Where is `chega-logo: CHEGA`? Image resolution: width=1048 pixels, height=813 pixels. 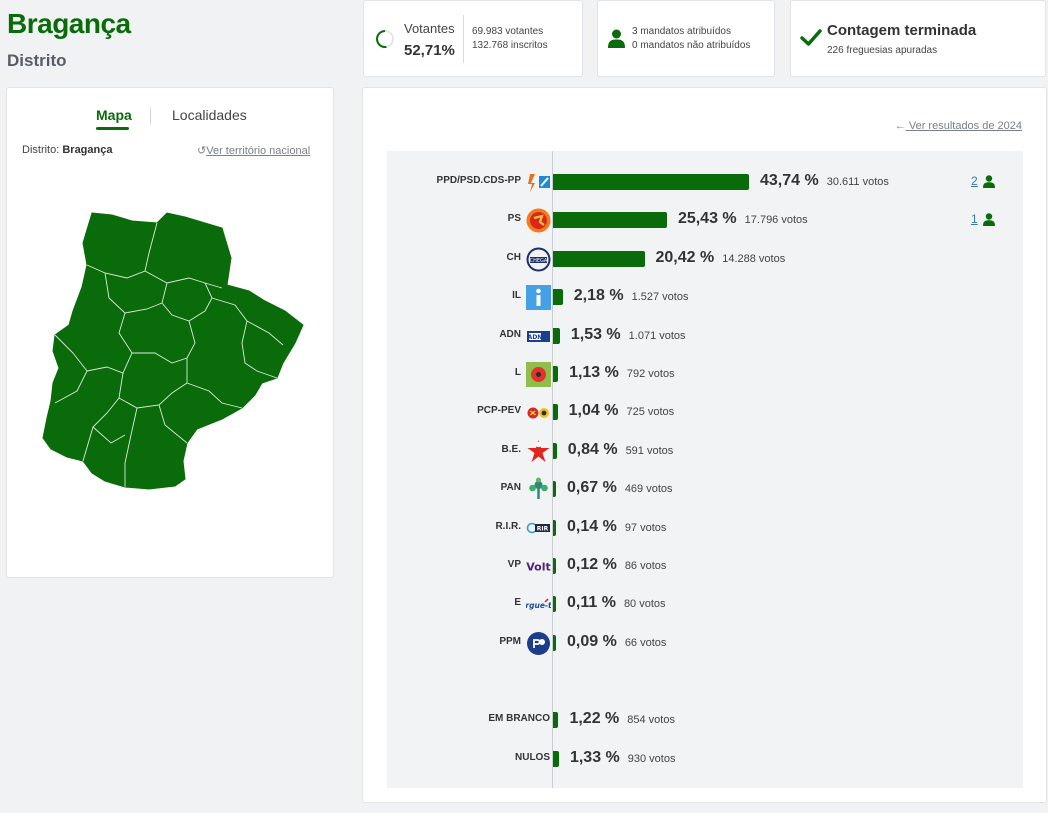 chega-logo: CHEGA is located at coordinates (538, 259).